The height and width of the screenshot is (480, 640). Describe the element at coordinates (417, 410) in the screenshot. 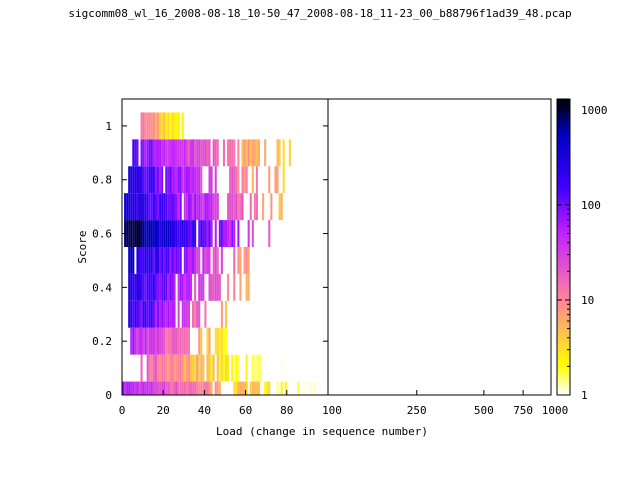

I see `x-tick-label: 250` at that location.